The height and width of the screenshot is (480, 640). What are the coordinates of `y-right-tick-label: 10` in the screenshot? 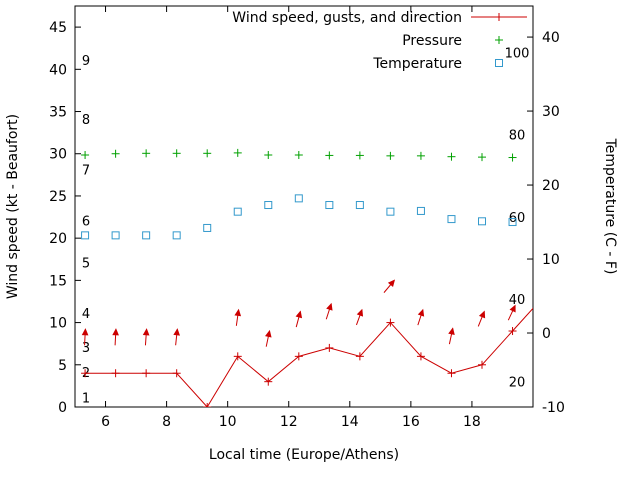 It's located at (551, 260).